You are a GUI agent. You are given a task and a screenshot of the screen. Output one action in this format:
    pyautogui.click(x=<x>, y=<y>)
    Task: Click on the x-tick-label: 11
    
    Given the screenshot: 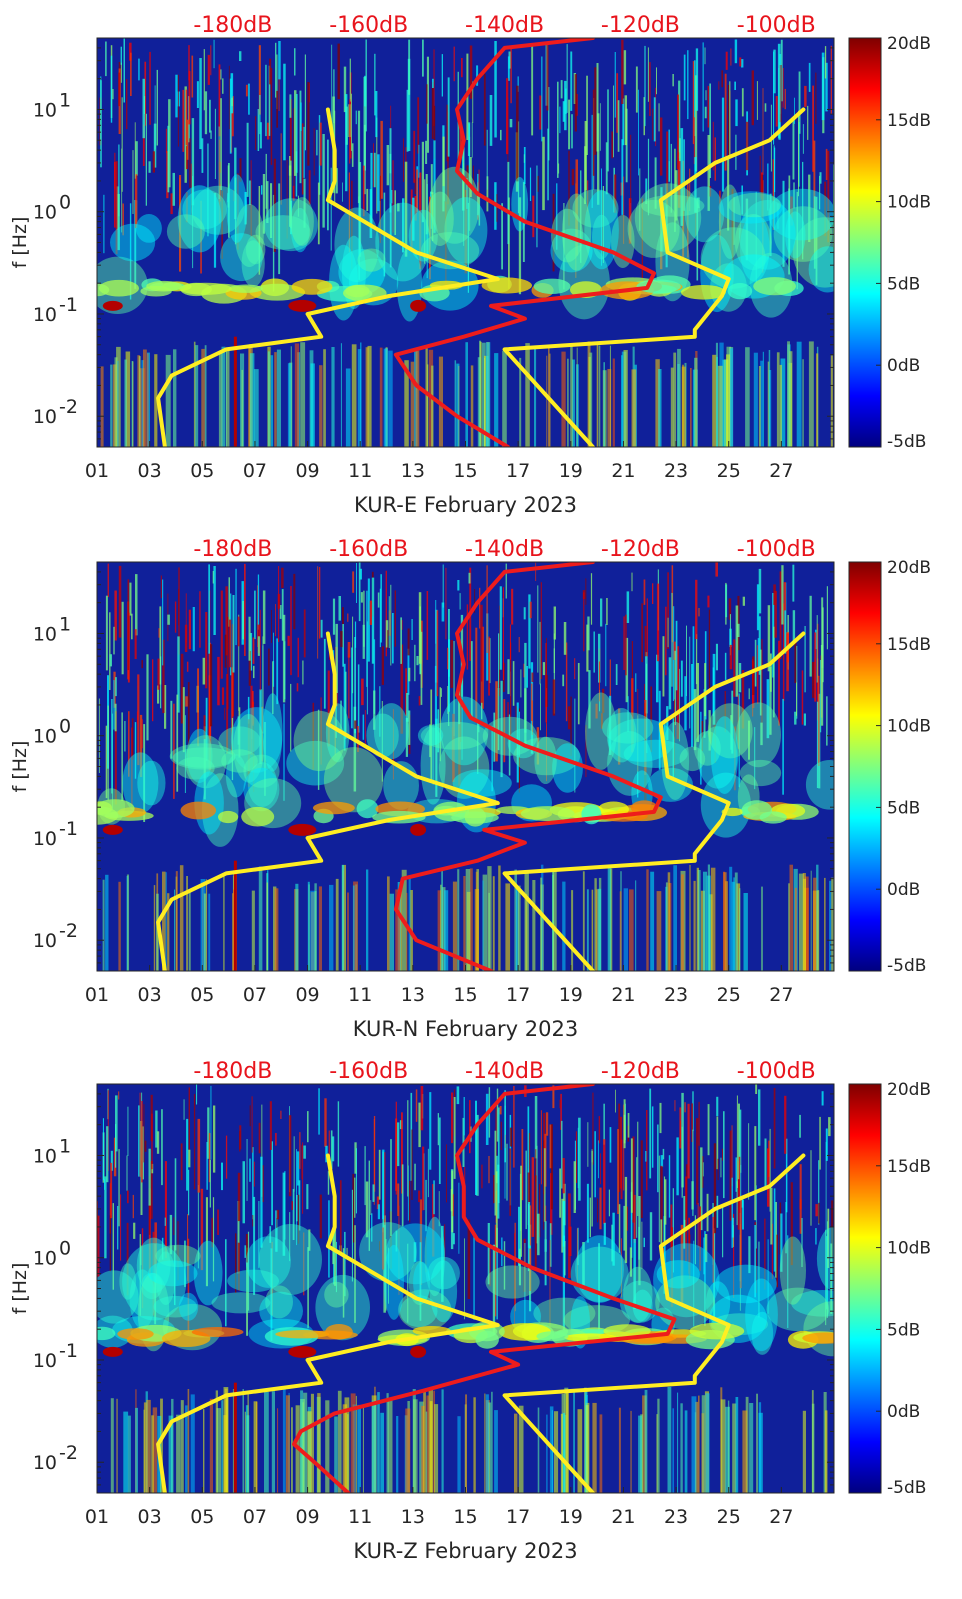 What is the action you would take?
    pyautogui.click(x=360, y=1517)
    